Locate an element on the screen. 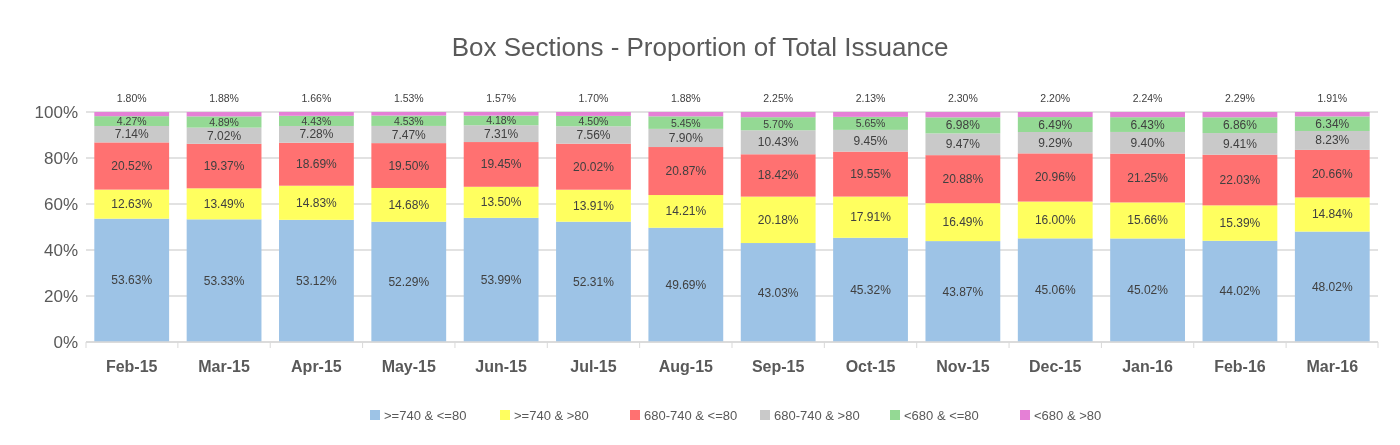 This screenshot has width=1400, height=445. data-label: 44.02% is located at coordinates (1240, 291).